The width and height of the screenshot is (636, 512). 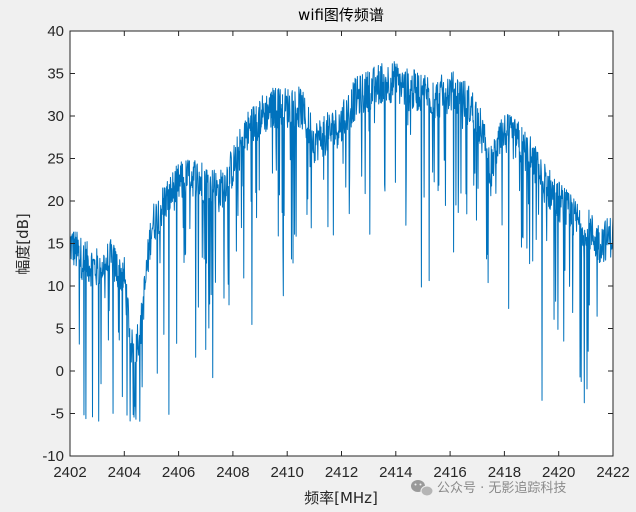 I want to click on y-tick-label: 10, so click(x=55, y=286).